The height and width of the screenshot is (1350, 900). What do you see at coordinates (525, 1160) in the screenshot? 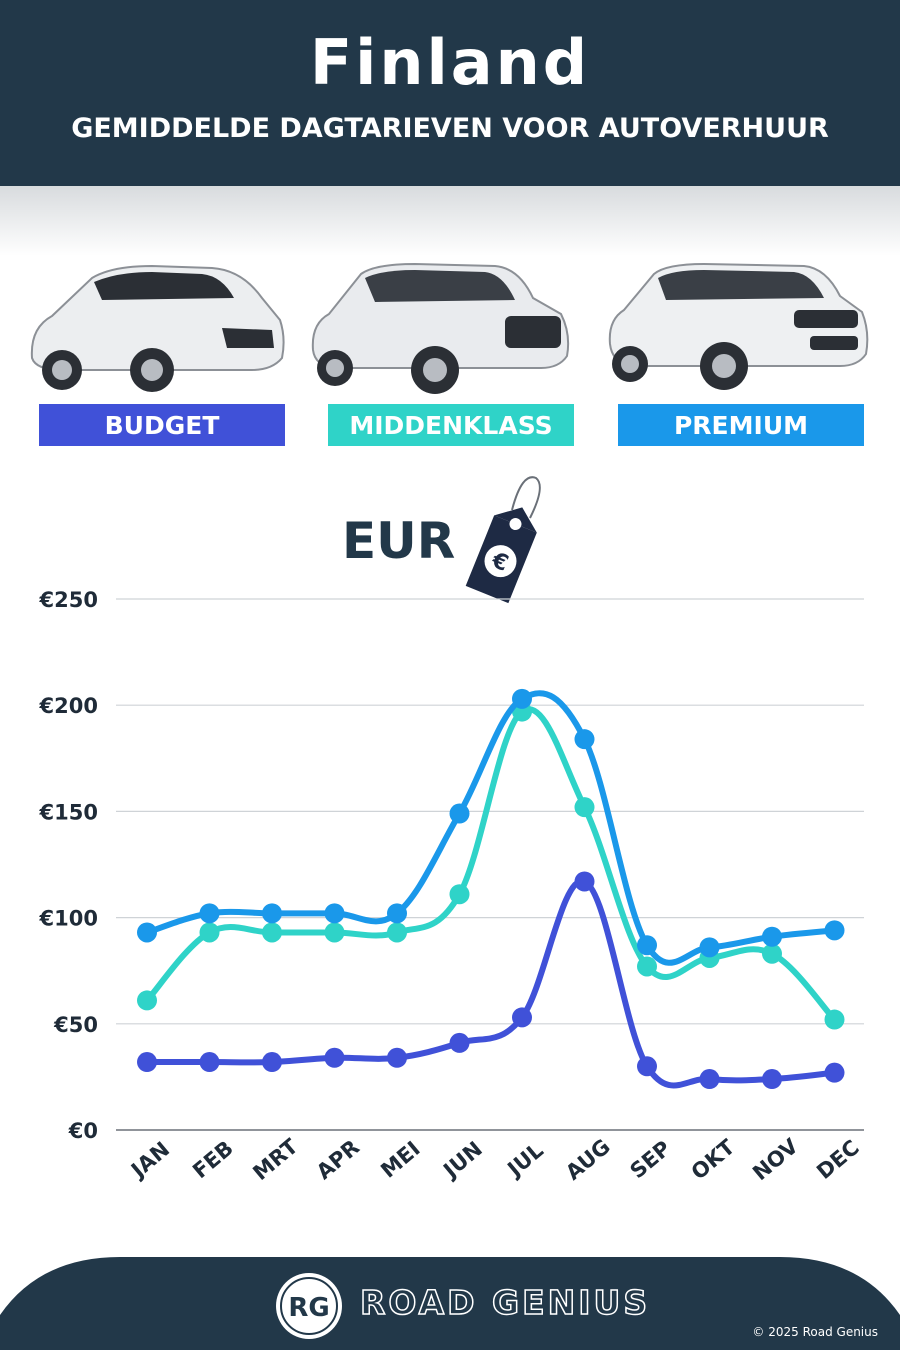
I see `x-tick-label: JUL` at bounding box center [525, 1160].